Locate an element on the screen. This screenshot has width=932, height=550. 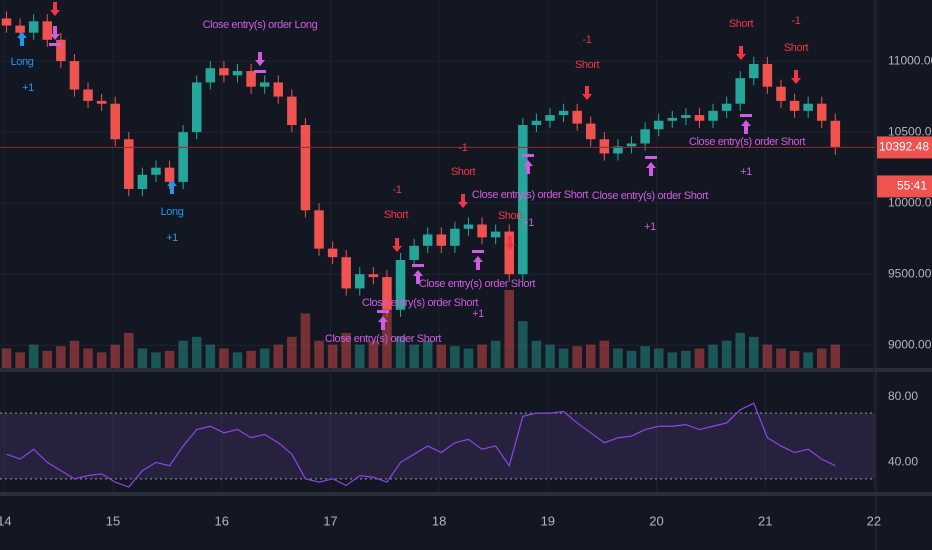
annotation: Short is located at coordinates (796, 48).